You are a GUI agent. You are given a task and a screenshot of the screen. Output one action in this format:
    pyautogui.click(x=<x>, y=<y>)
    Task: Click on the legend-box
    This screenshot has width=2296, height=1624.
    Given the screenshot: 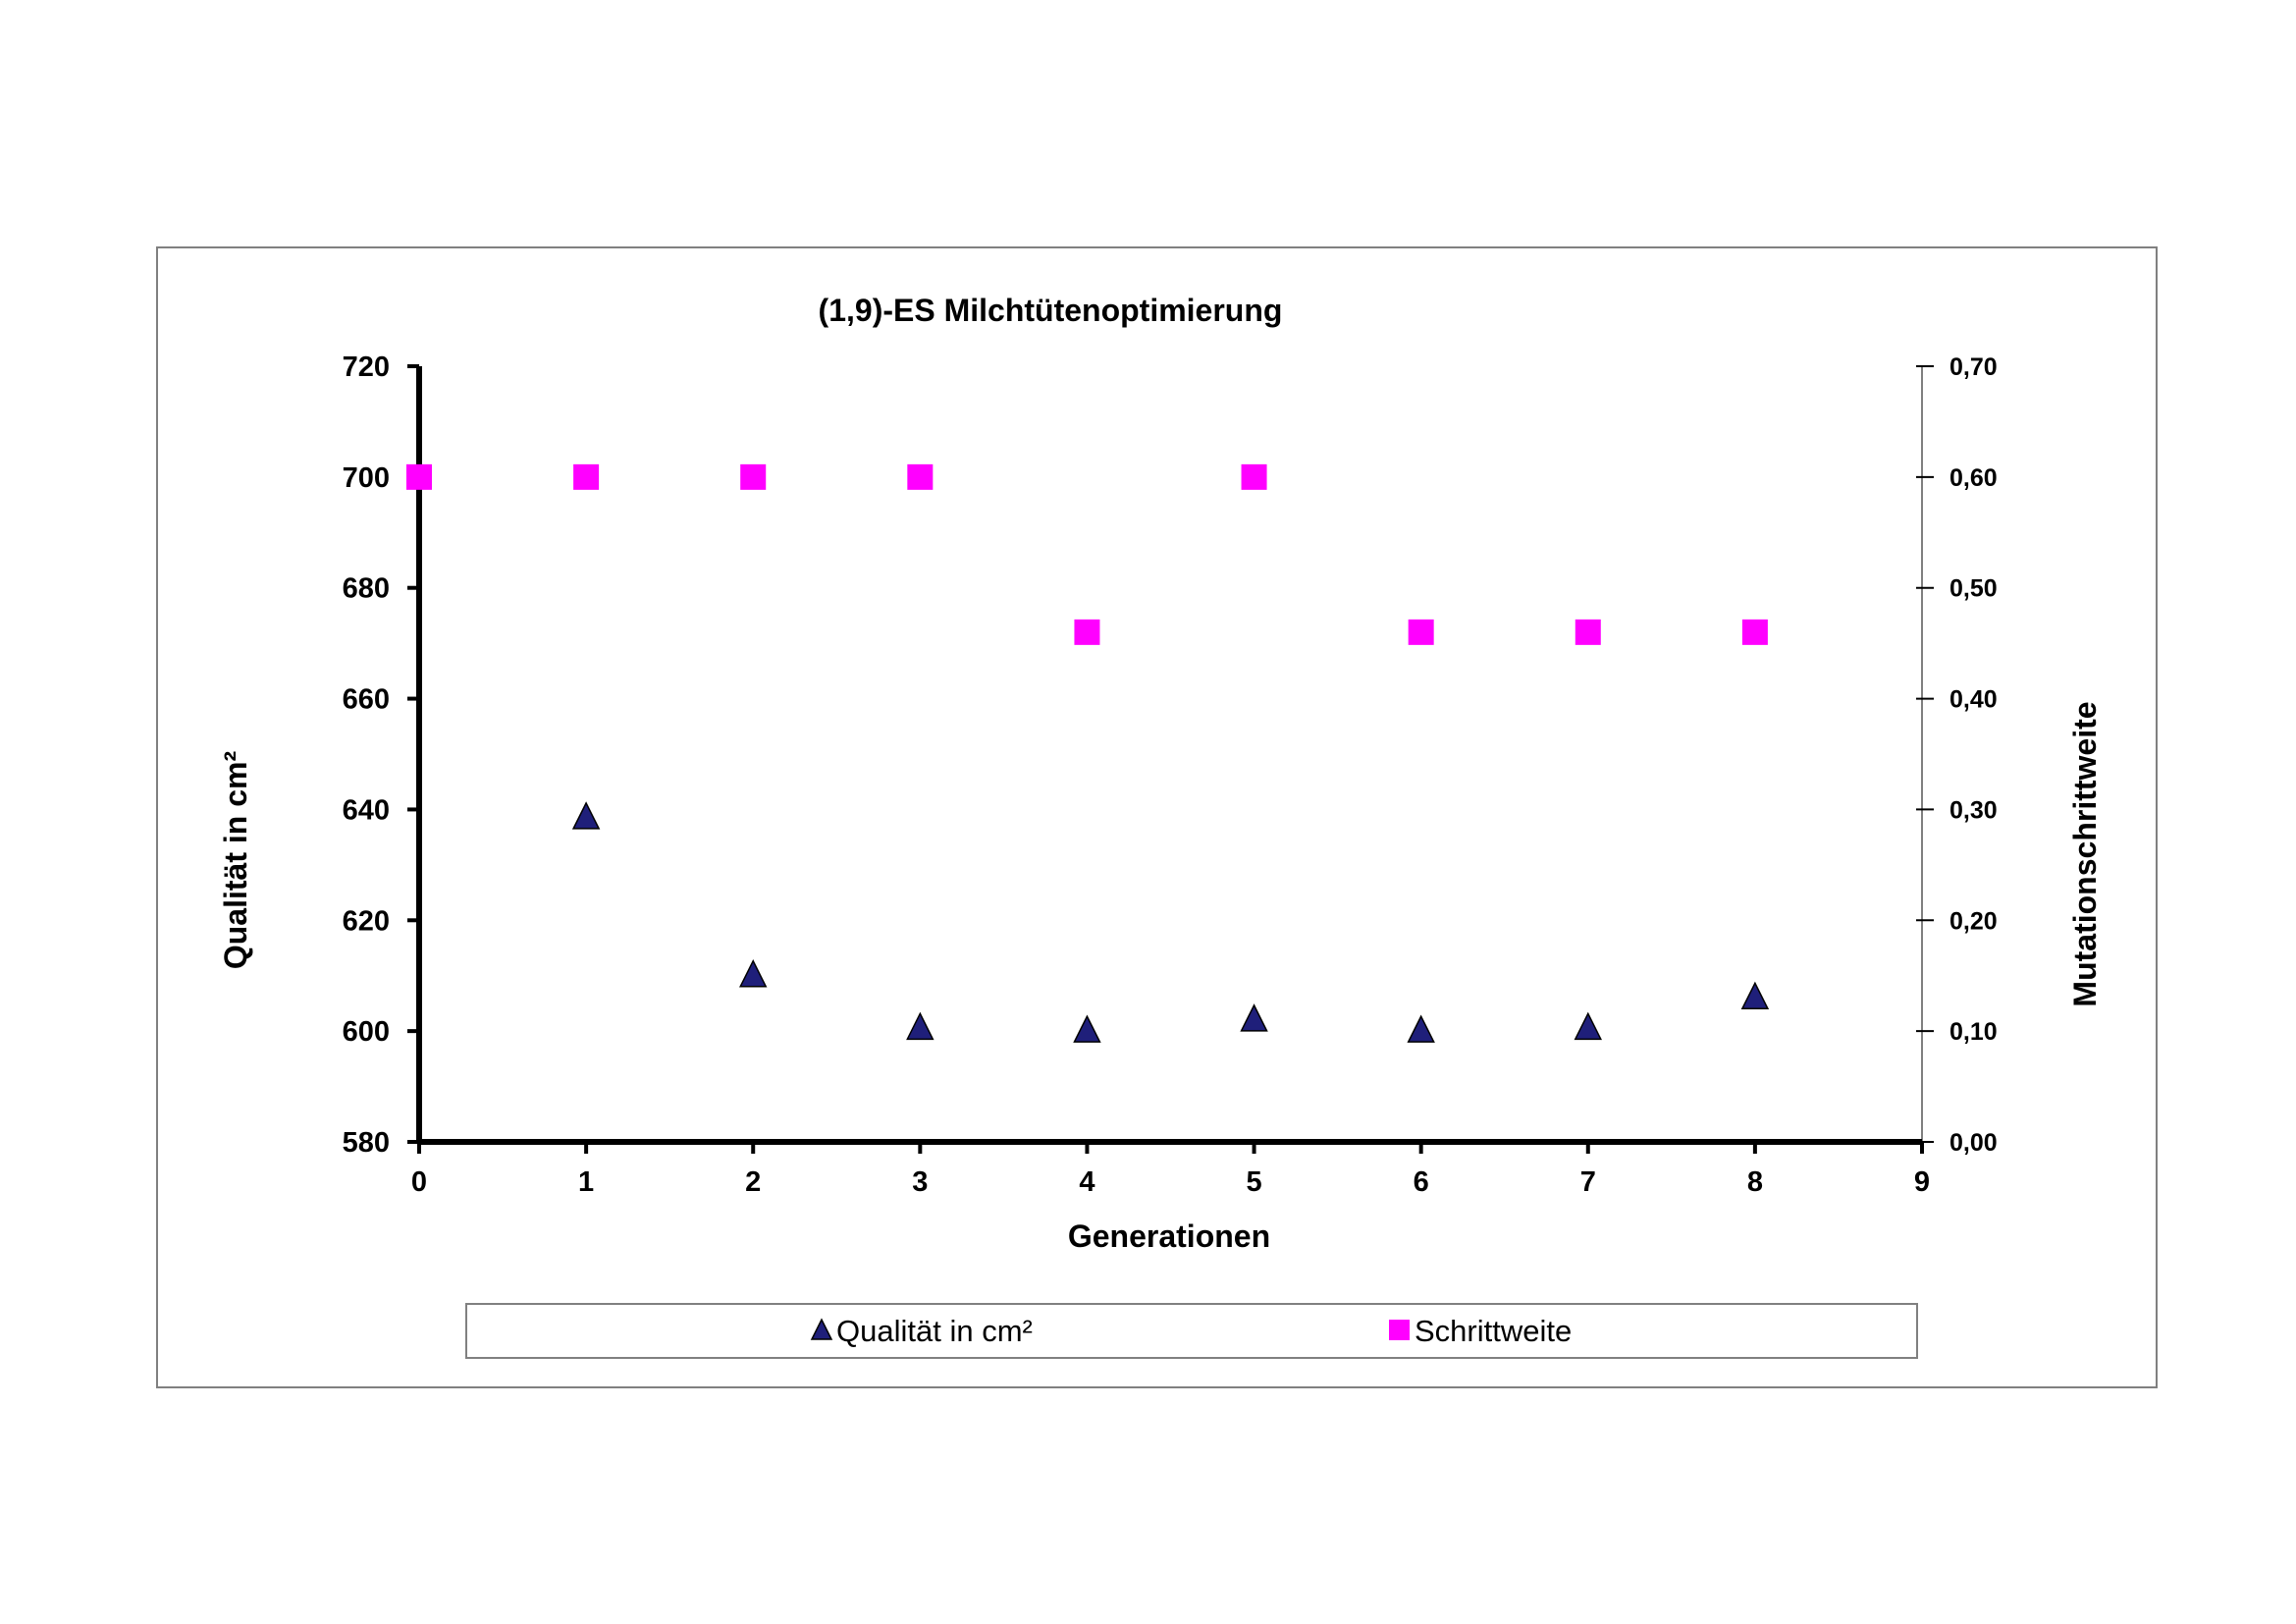 What is the action you would take?
    pyautogui.click(x=1191, y=1331)
    